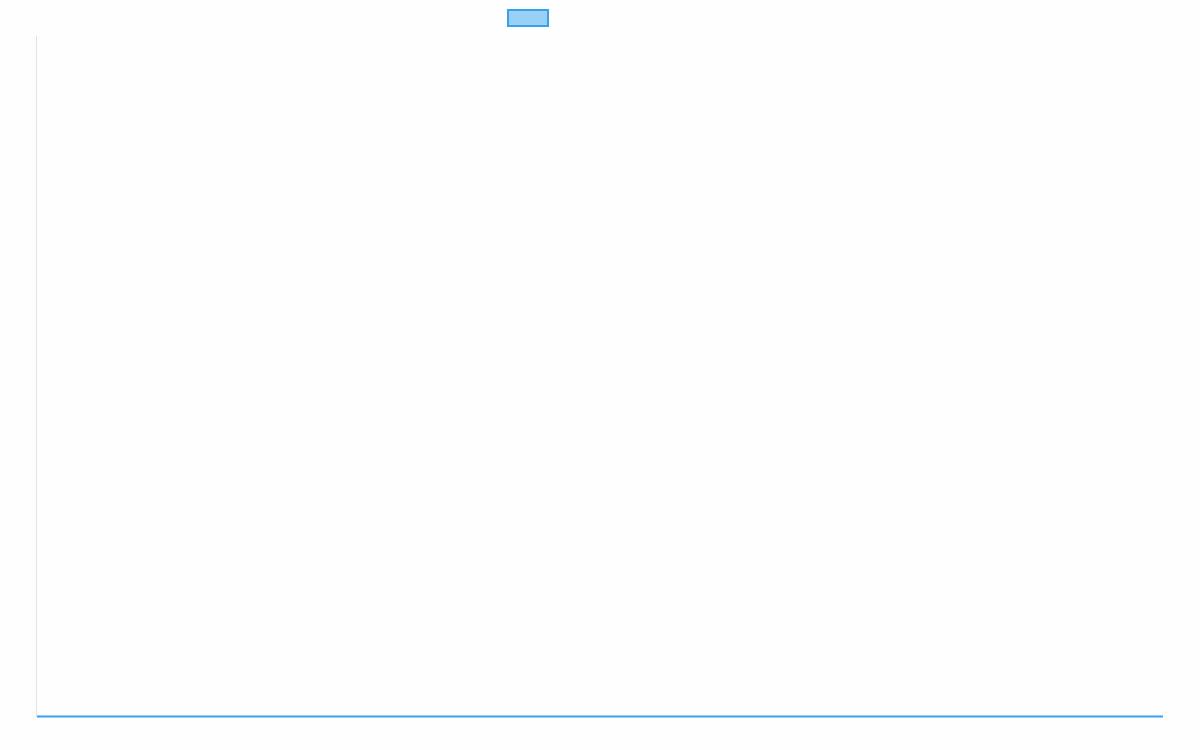  I want to click on legend, so click(528, 18).